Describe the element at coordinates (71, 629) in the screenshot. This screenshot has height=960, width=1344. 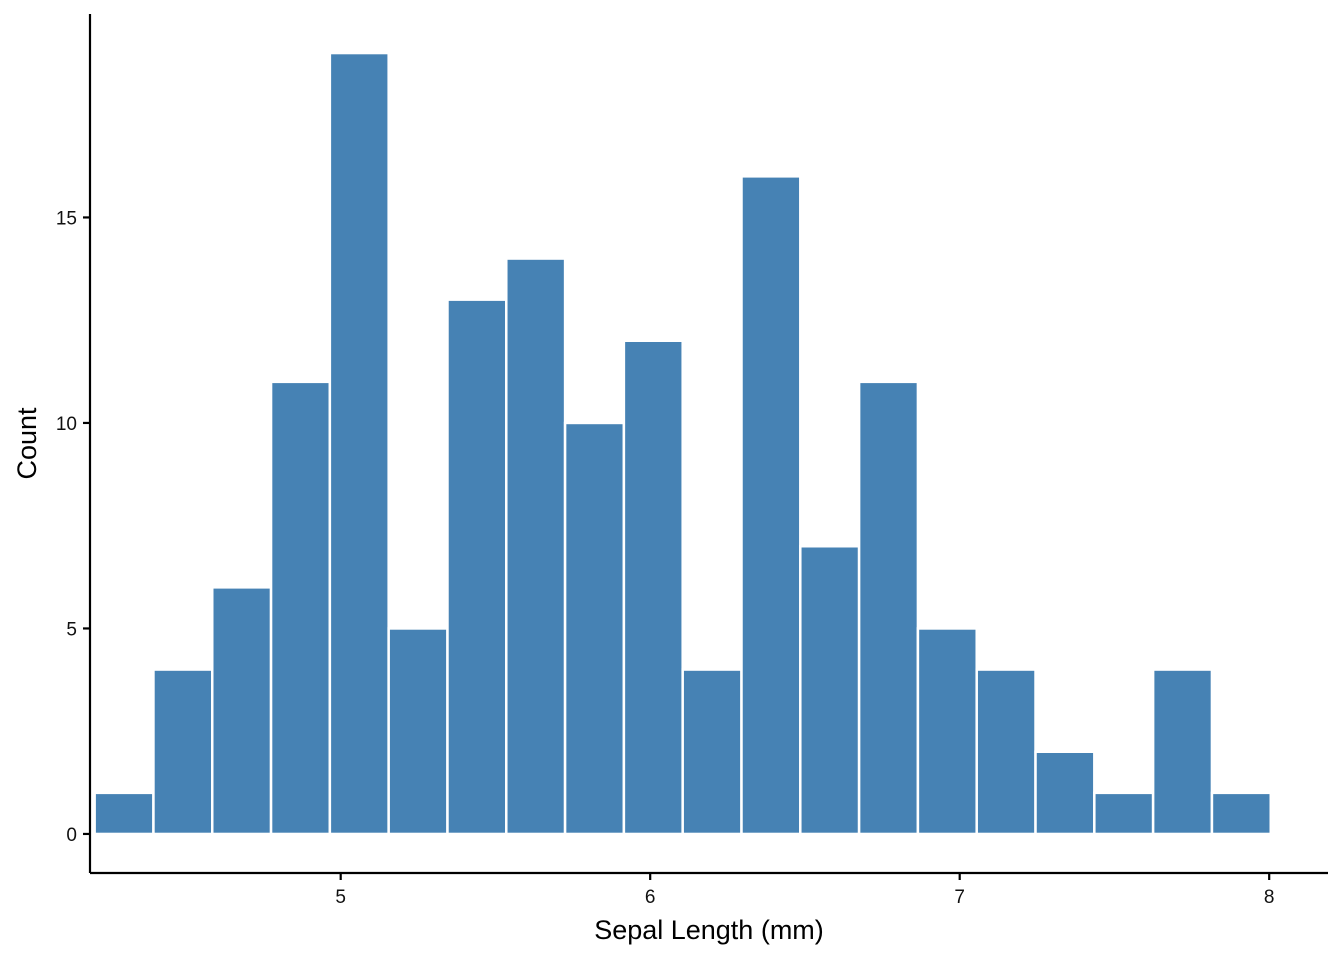
I see `y-tick-label: 5` at that location.